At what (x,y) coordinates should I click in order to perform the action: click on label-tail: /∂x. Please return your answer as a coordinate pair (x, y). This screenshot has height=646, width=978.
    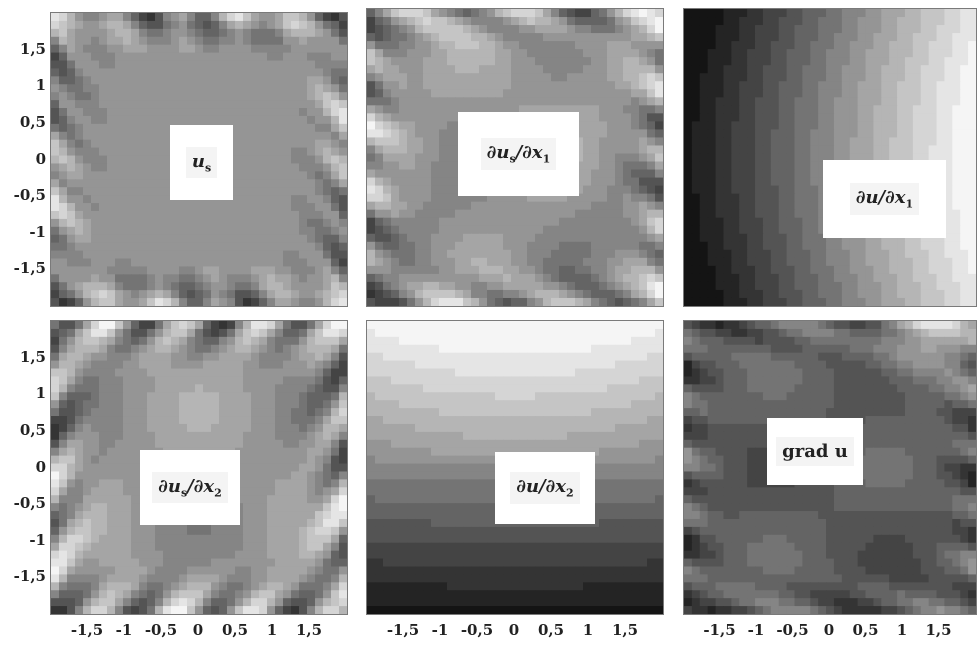
    Looking at the image, I should click on (529, 152).